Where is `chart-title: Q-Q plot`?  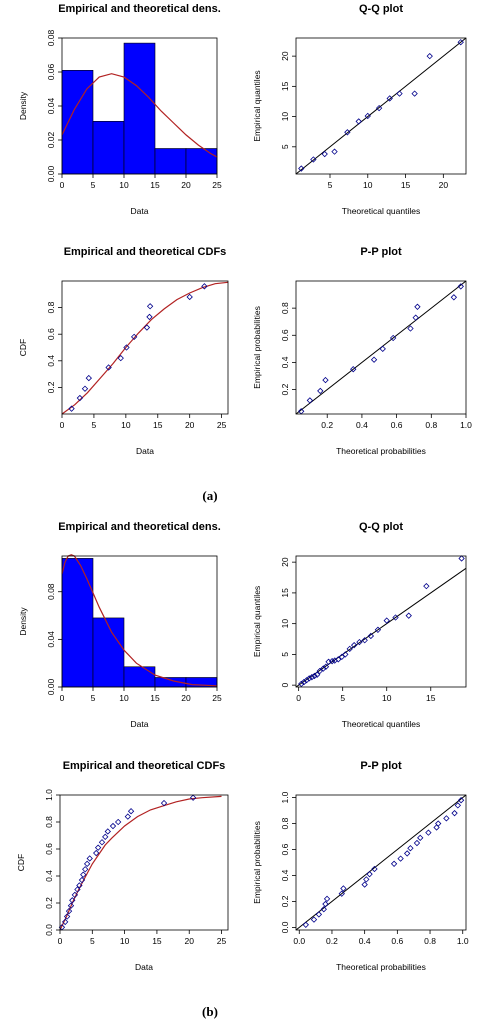
chart-title: Q-Q plot is located at coordinates (381, 9).